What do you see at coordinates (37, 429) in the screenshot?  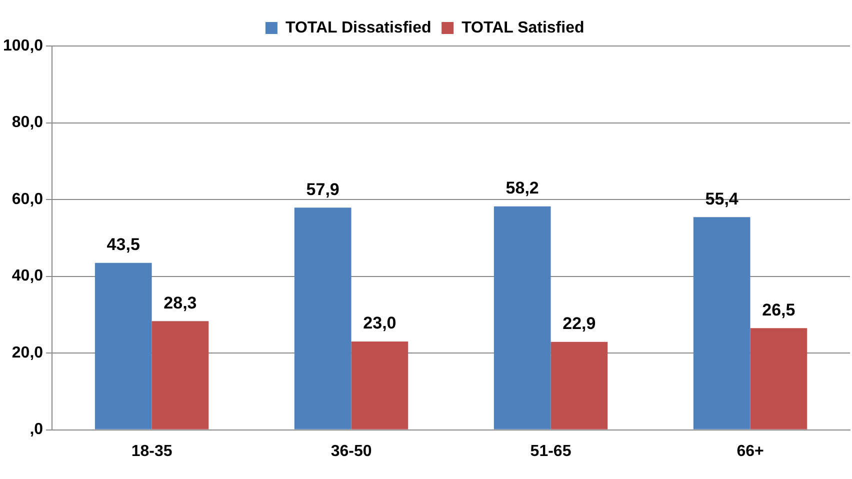 I see `y-tick-label: ,0` at bounding box center [37, 429].